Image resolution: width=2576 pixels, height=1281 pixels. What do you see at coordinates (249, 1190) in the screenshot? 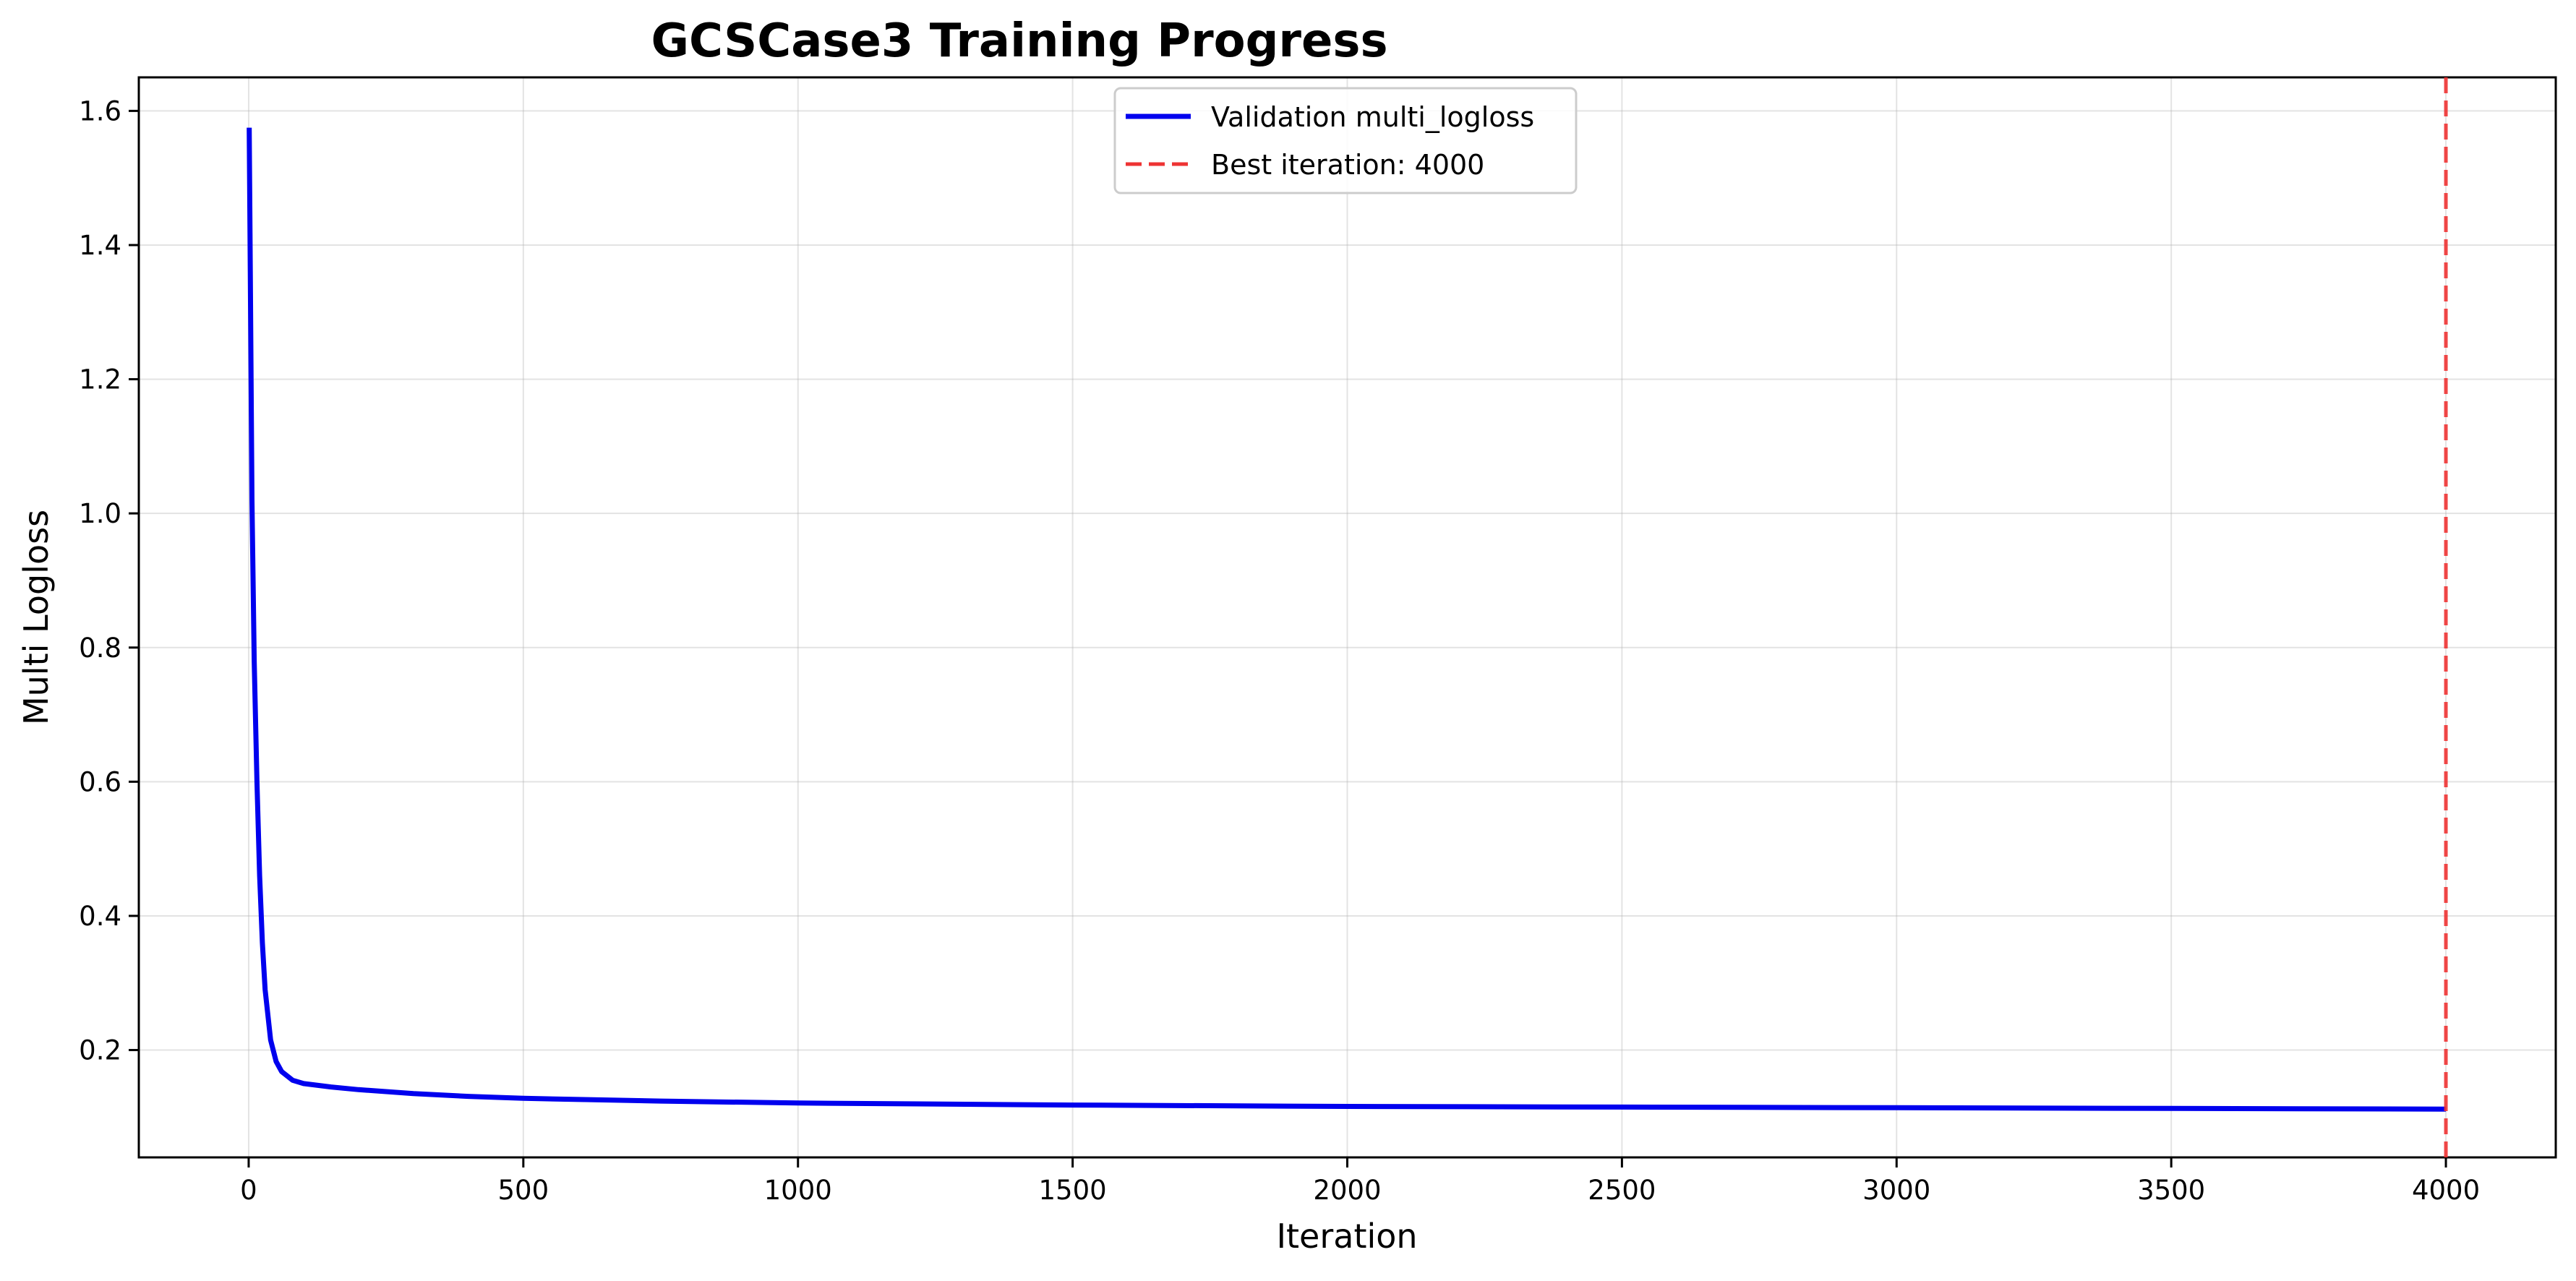
I see `x-tick-label-0: 0` at bounding box center [249, 1190].